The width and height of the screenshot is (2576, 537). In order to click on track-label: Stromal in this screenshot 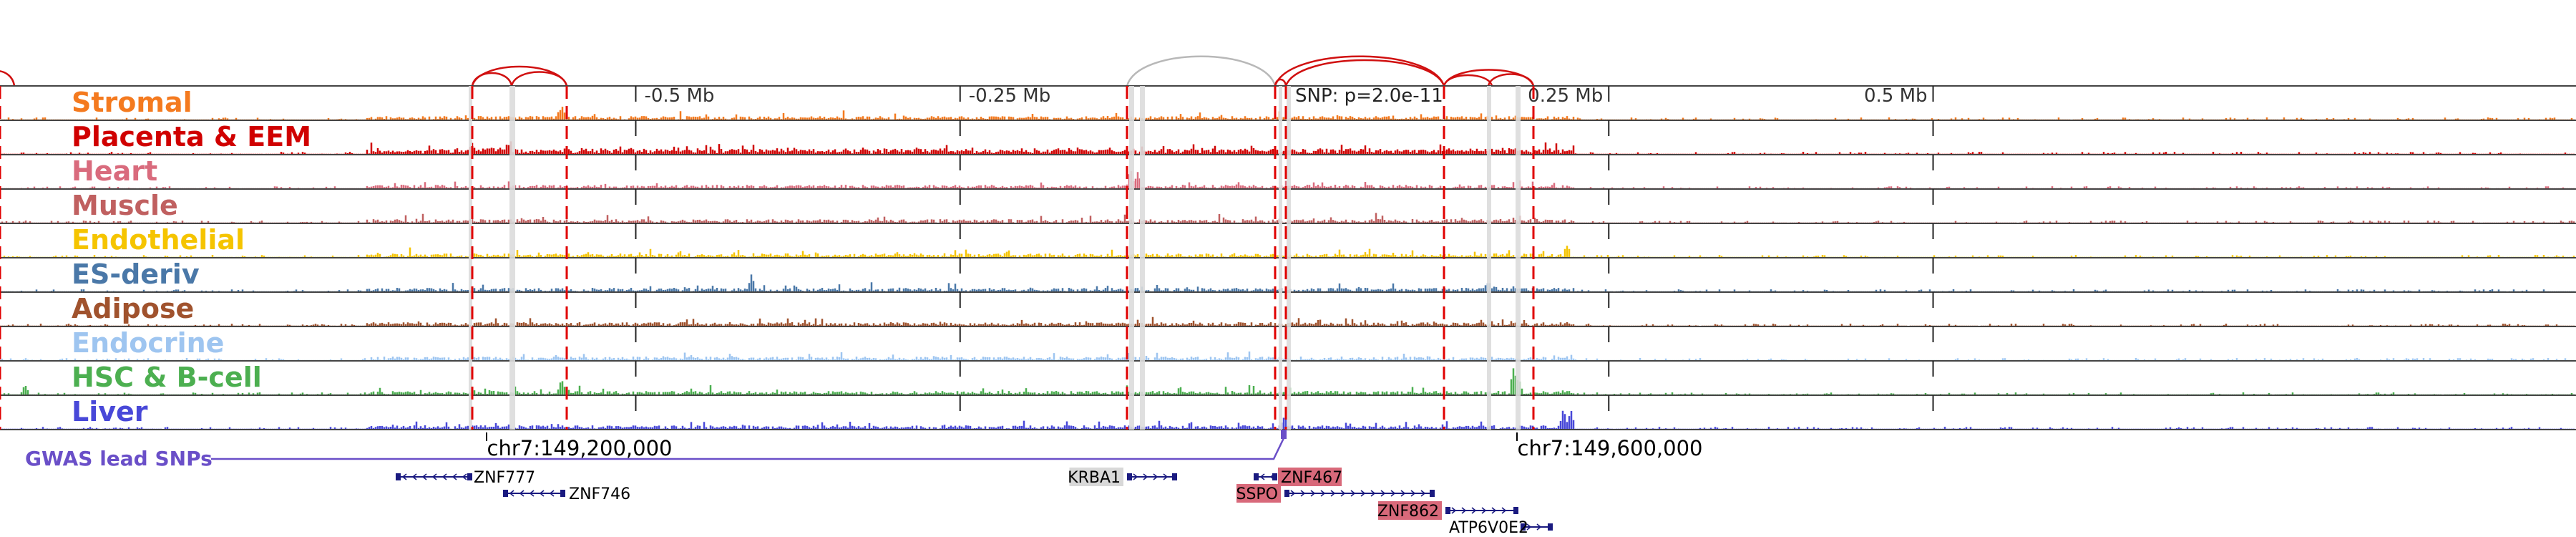, I will do `click(132, 102)`.